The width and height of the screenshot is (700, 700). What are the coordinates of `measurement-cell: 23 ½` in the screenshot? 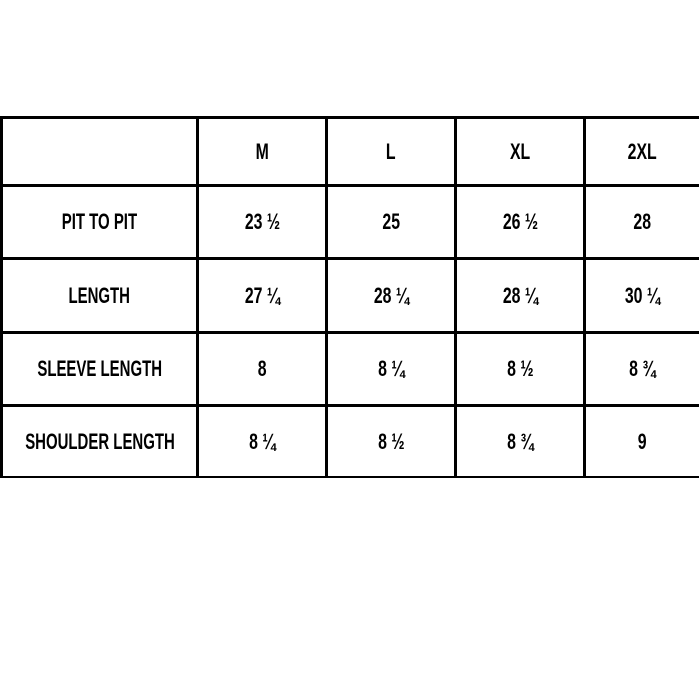 It's located at (262, 222).